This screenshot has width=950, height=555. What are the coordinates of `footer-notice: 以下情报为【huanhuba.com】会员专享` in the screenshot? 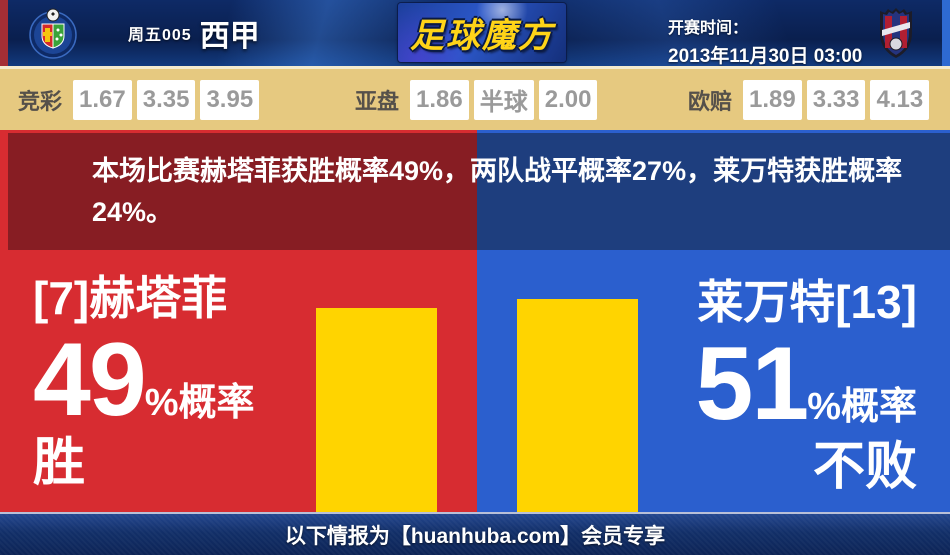 It's located at (475, 536).